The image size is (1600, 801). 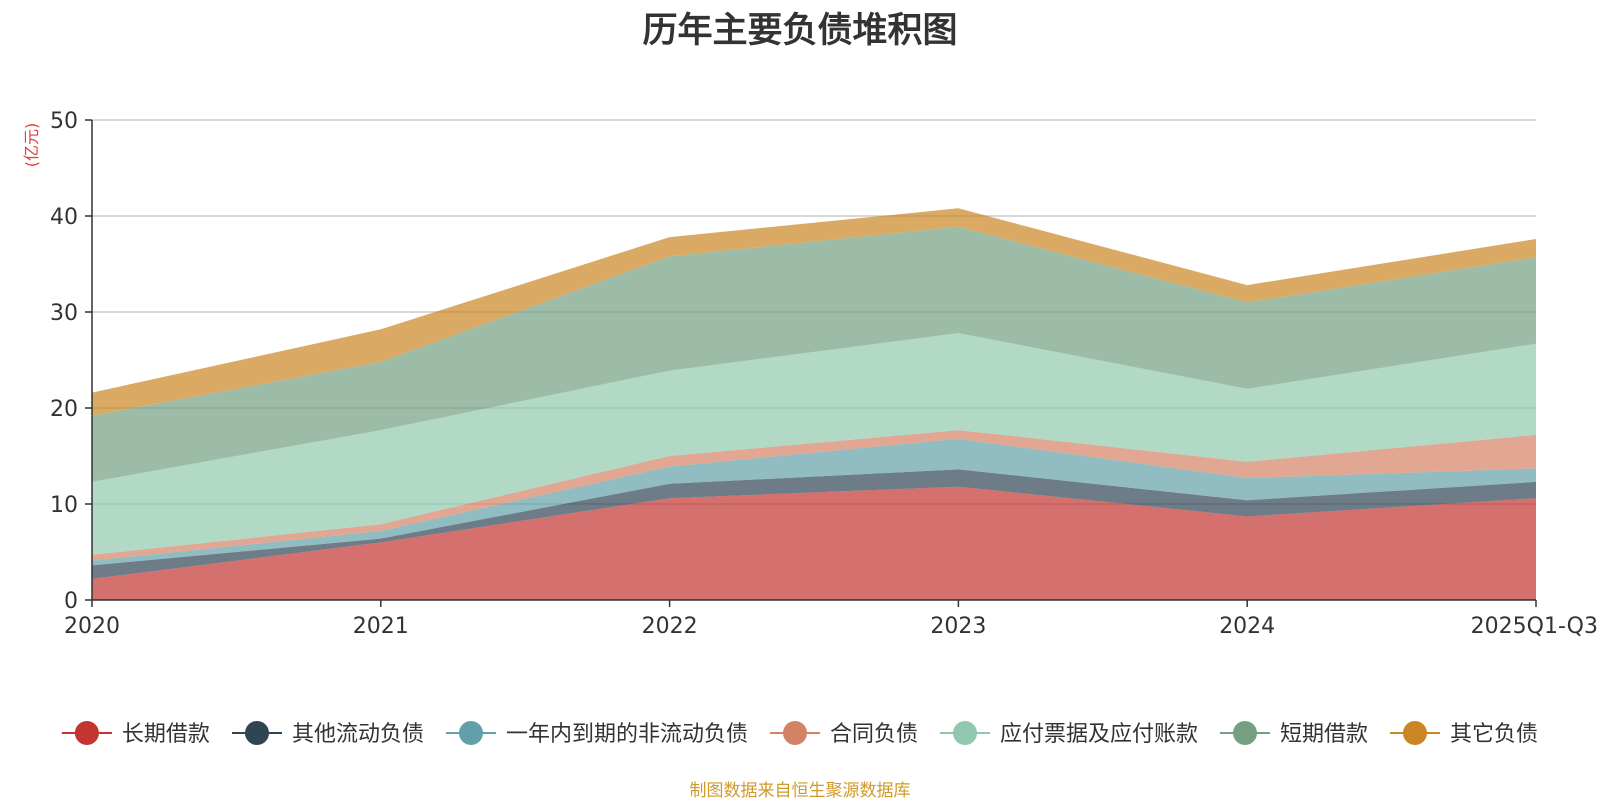 I want to click on legend-item-4: 应付票据及应付账款, so click(x=1069, y=734).